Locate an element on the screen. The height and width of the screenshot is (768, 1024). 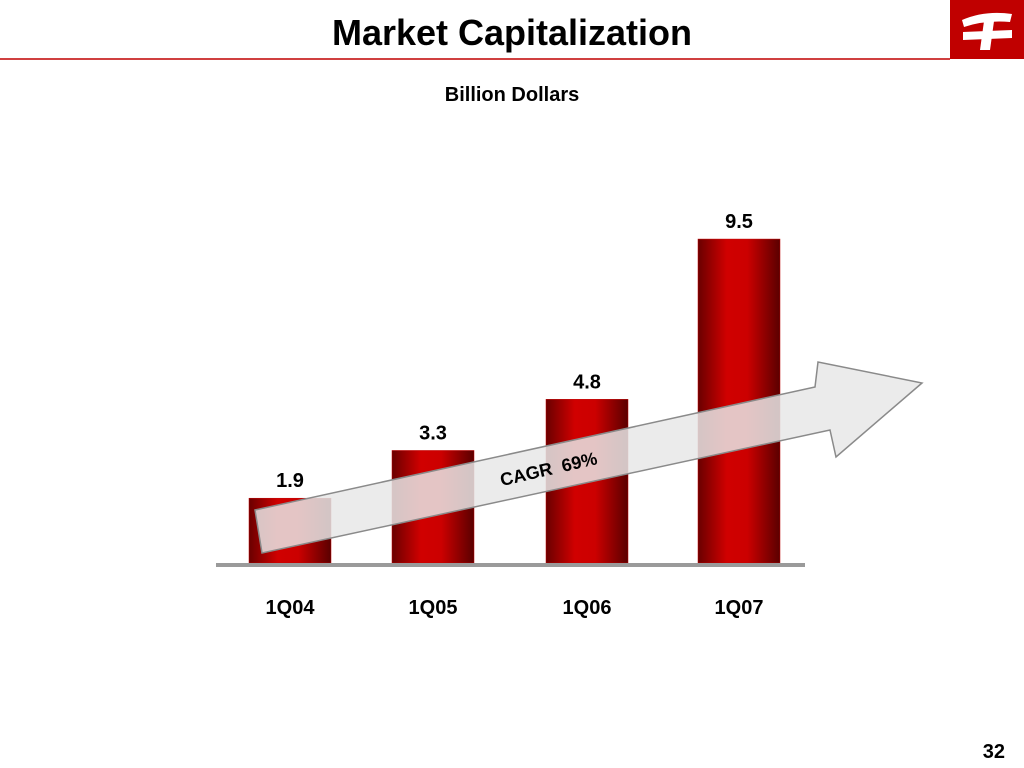
chart-title: Market Capitalization is located at coordinates (512, 32).